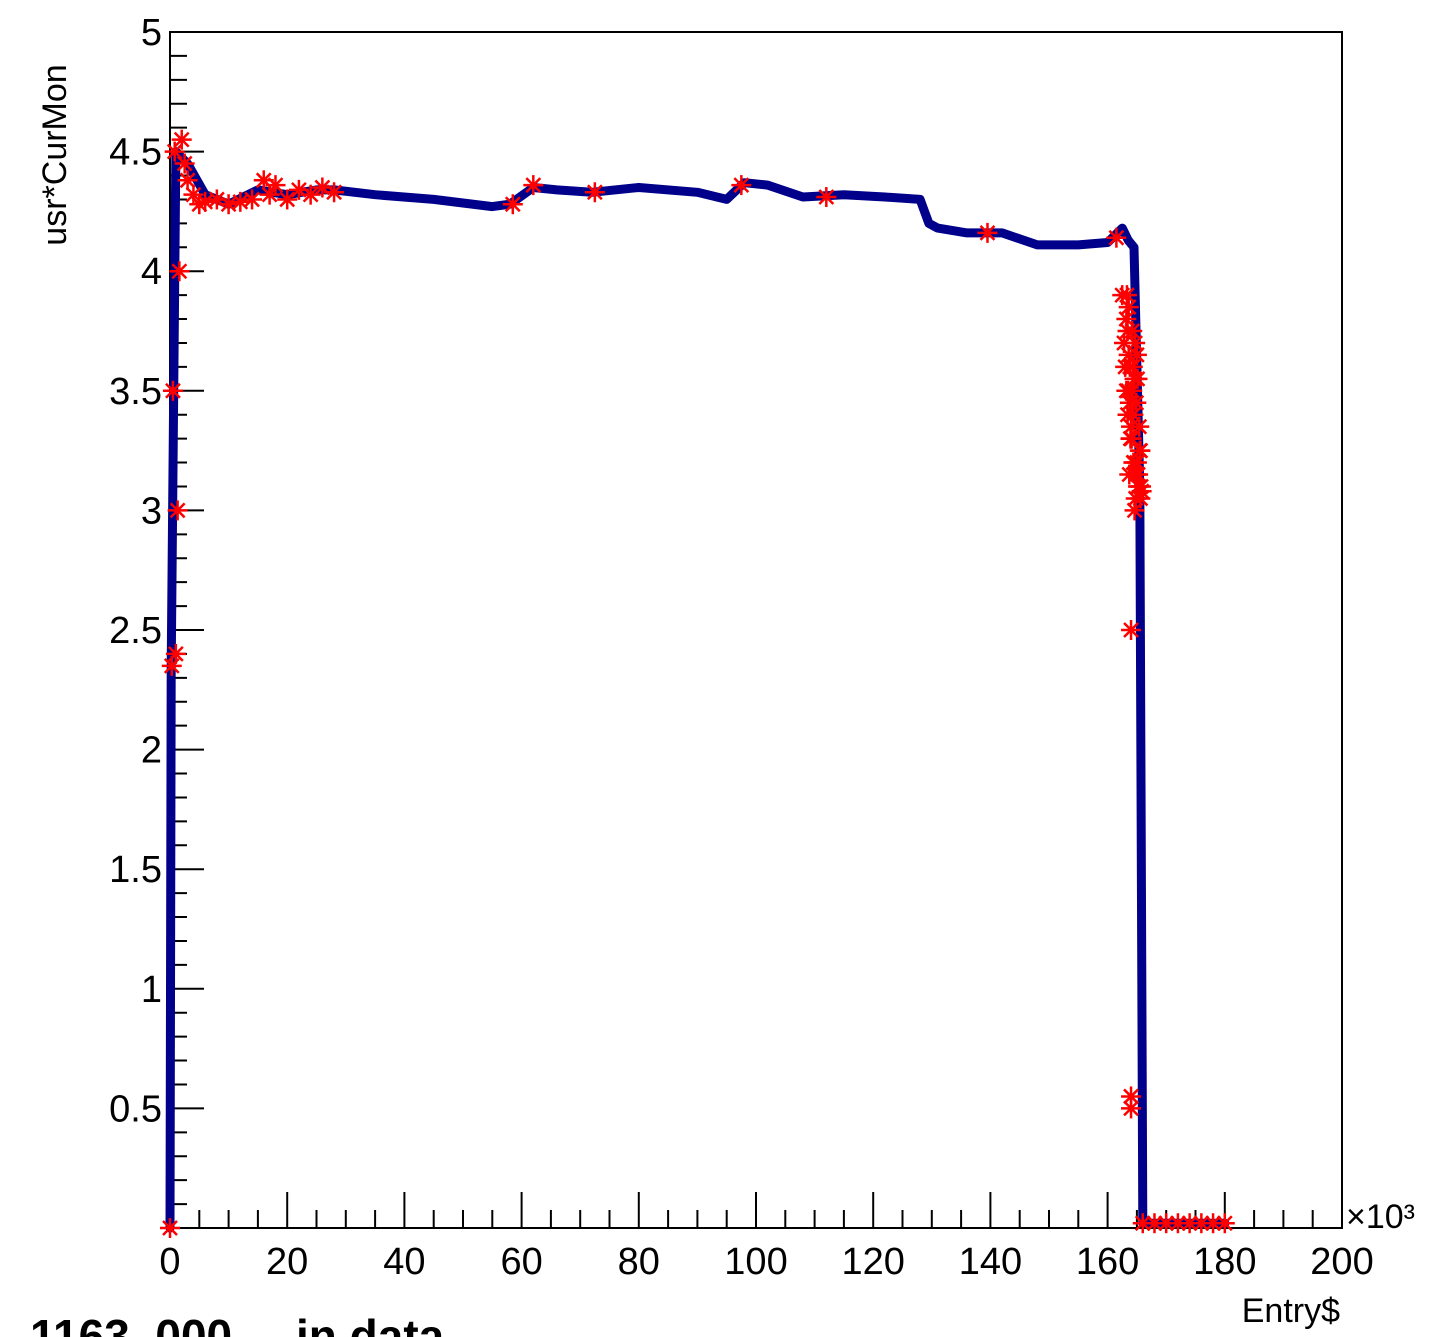 The height and width of the screenshot is (1337, 1440). What do you see at coordinates (872, 1262) in the screenshot?
I see `x-tick-label: 120` at bounding box center [872, 1262].